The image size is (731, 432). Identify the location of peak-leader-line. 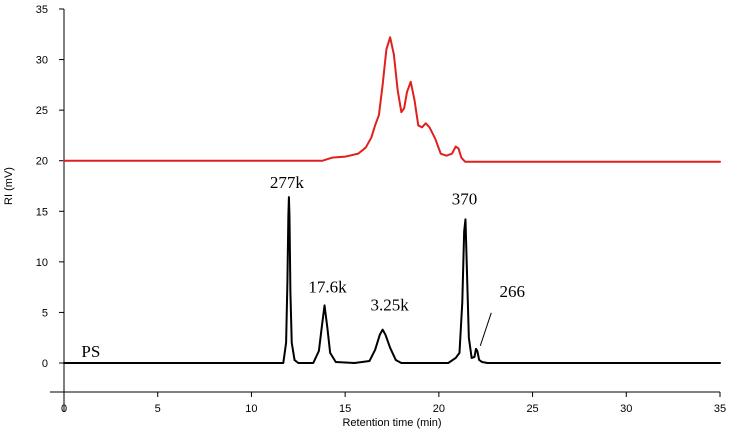
(485, 329).